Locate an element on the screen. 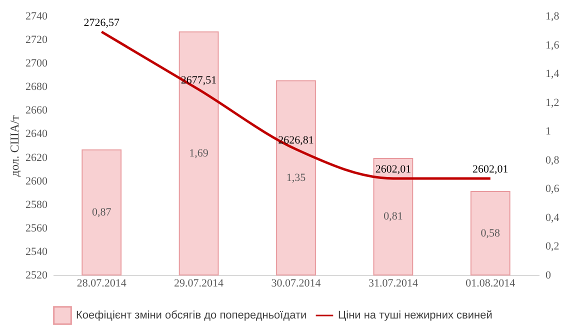 Image resolution: width=573 pixels, height=334 pixels. y-tick-label: 2520 is located at coordinates (37, 276).